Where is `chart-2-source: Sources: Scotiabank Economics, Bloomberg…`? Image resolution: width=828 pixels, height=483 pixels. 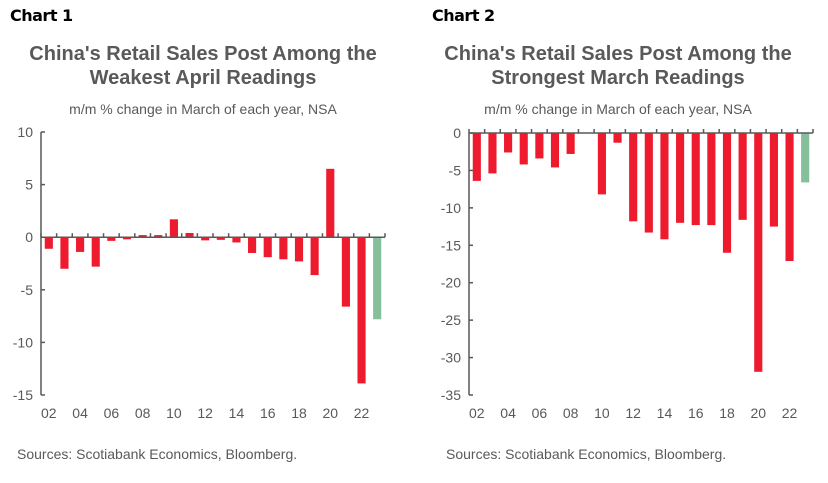 chart-2-source: Sources: Scotiabank Economics, Bloomberg… is located at coordinates (586, 454).